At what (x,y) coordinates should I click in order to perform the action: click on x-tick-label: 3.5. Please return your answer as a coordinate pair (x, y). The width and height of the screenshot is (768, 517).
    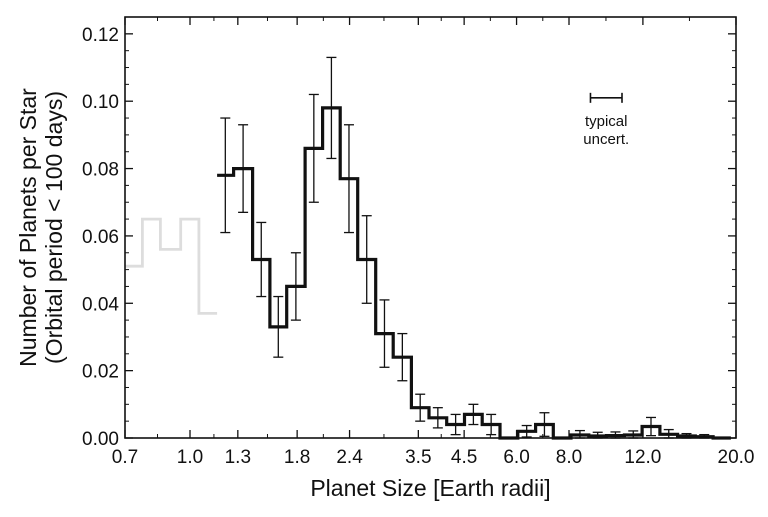
    Looking at the image, I should click on (418, 457).